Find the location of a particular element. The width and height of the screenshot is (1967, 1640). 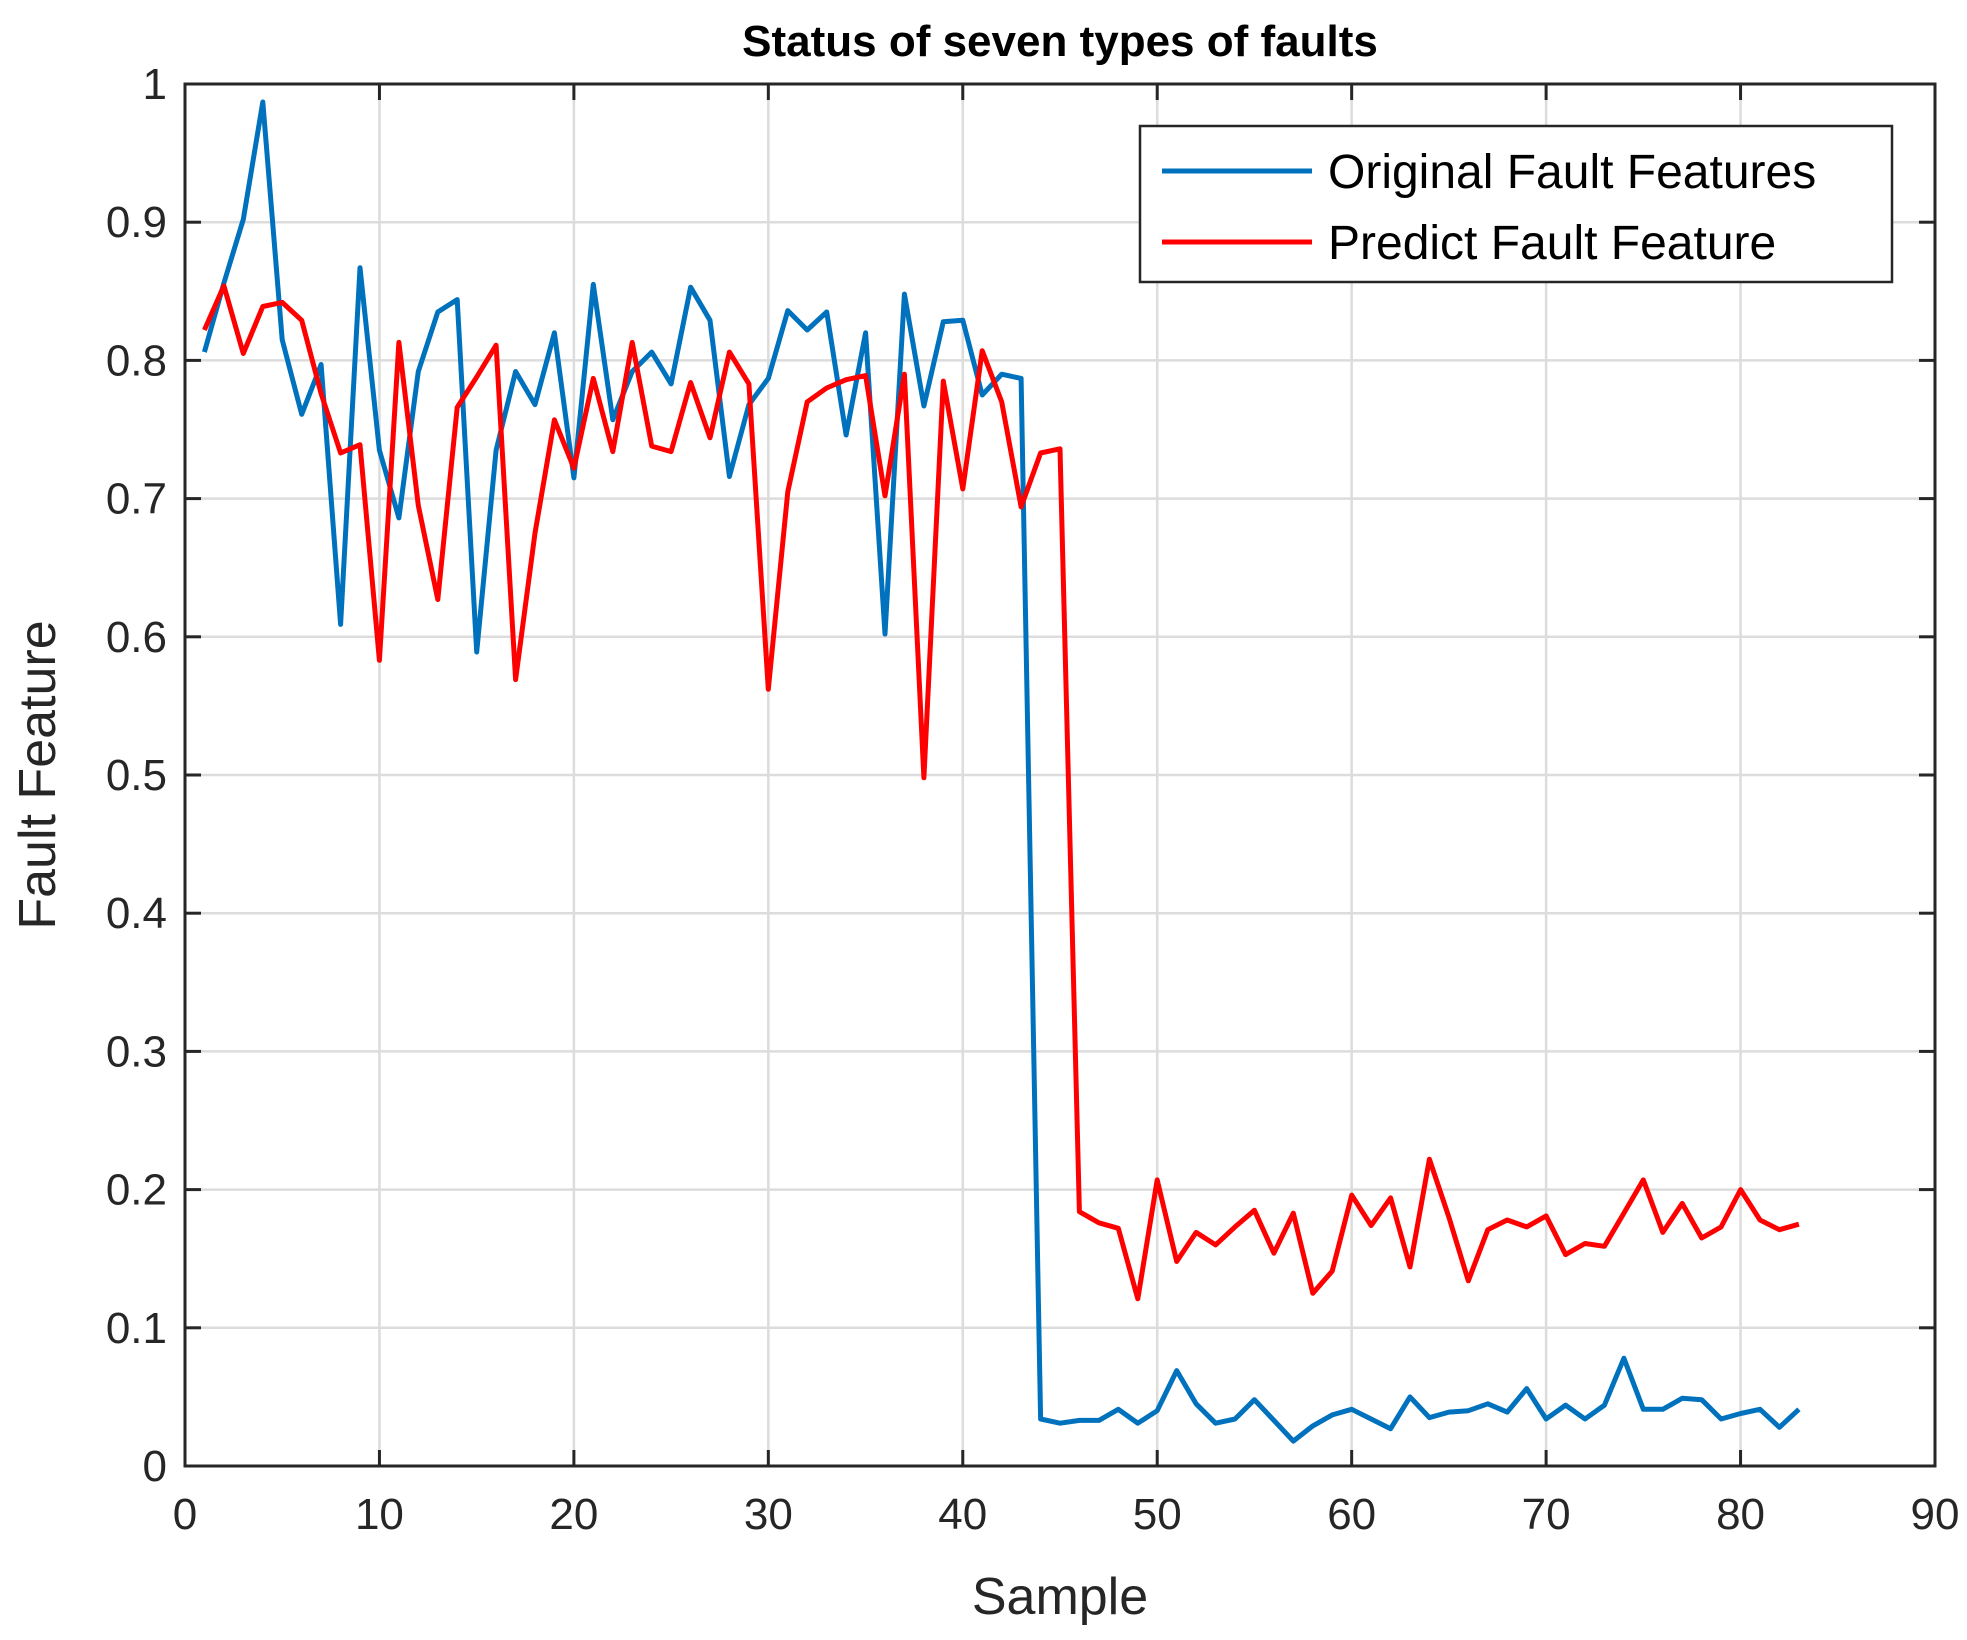

y-tick-label: 0.9 is located at coordinates (136, 222).